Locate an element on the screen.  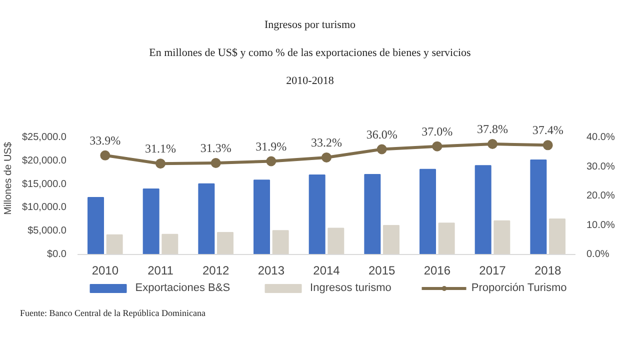
data-label: 31.1% is located at coordinates (160, 149).